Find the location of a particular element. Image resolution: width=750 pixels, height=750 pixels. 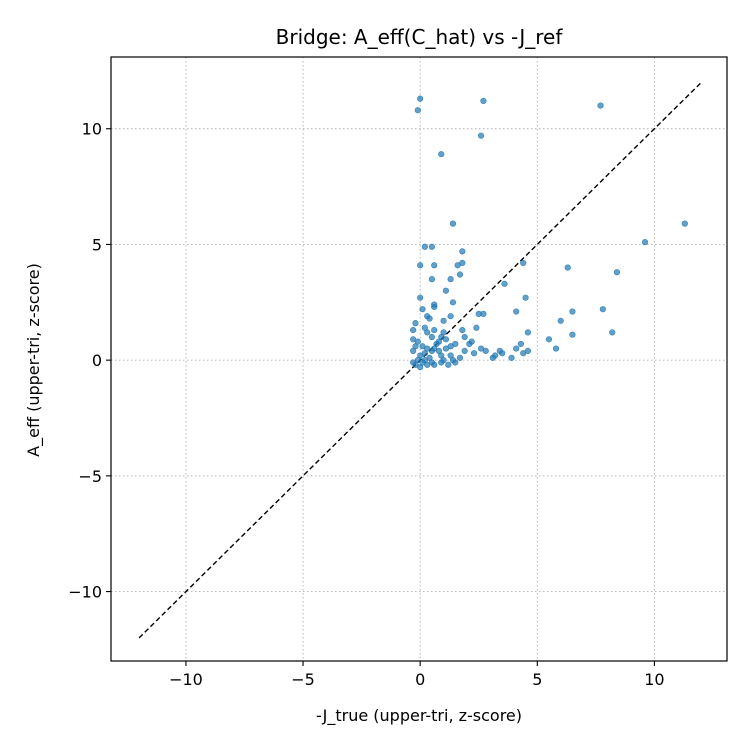

y-axis-label: A_eff (upper-tri, z-score) is located at coordinates (34, 360).